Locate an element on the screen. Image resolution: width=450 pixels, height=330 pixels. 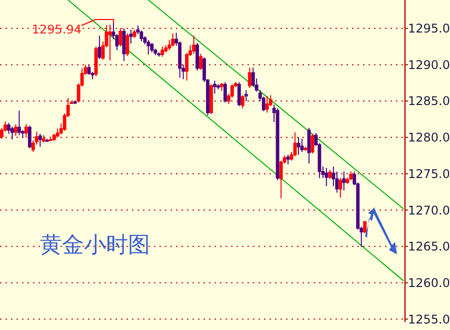
y-tick-label: 1295.0 is located at coordinates (429, 29).